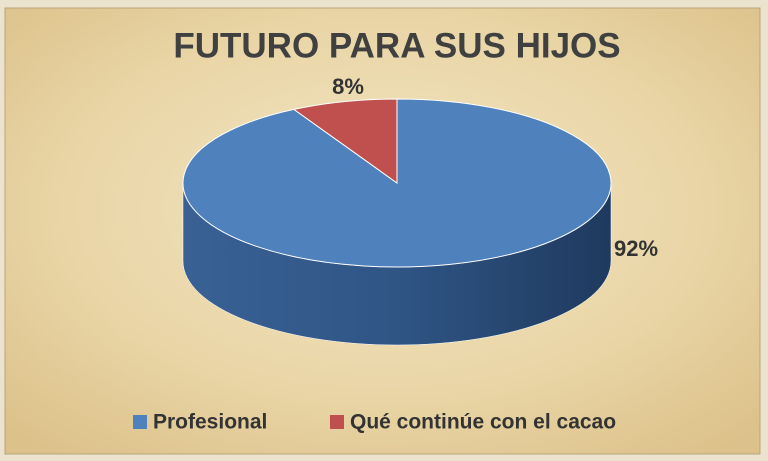  I want to click on data-label: 8%, so click(348, 86).